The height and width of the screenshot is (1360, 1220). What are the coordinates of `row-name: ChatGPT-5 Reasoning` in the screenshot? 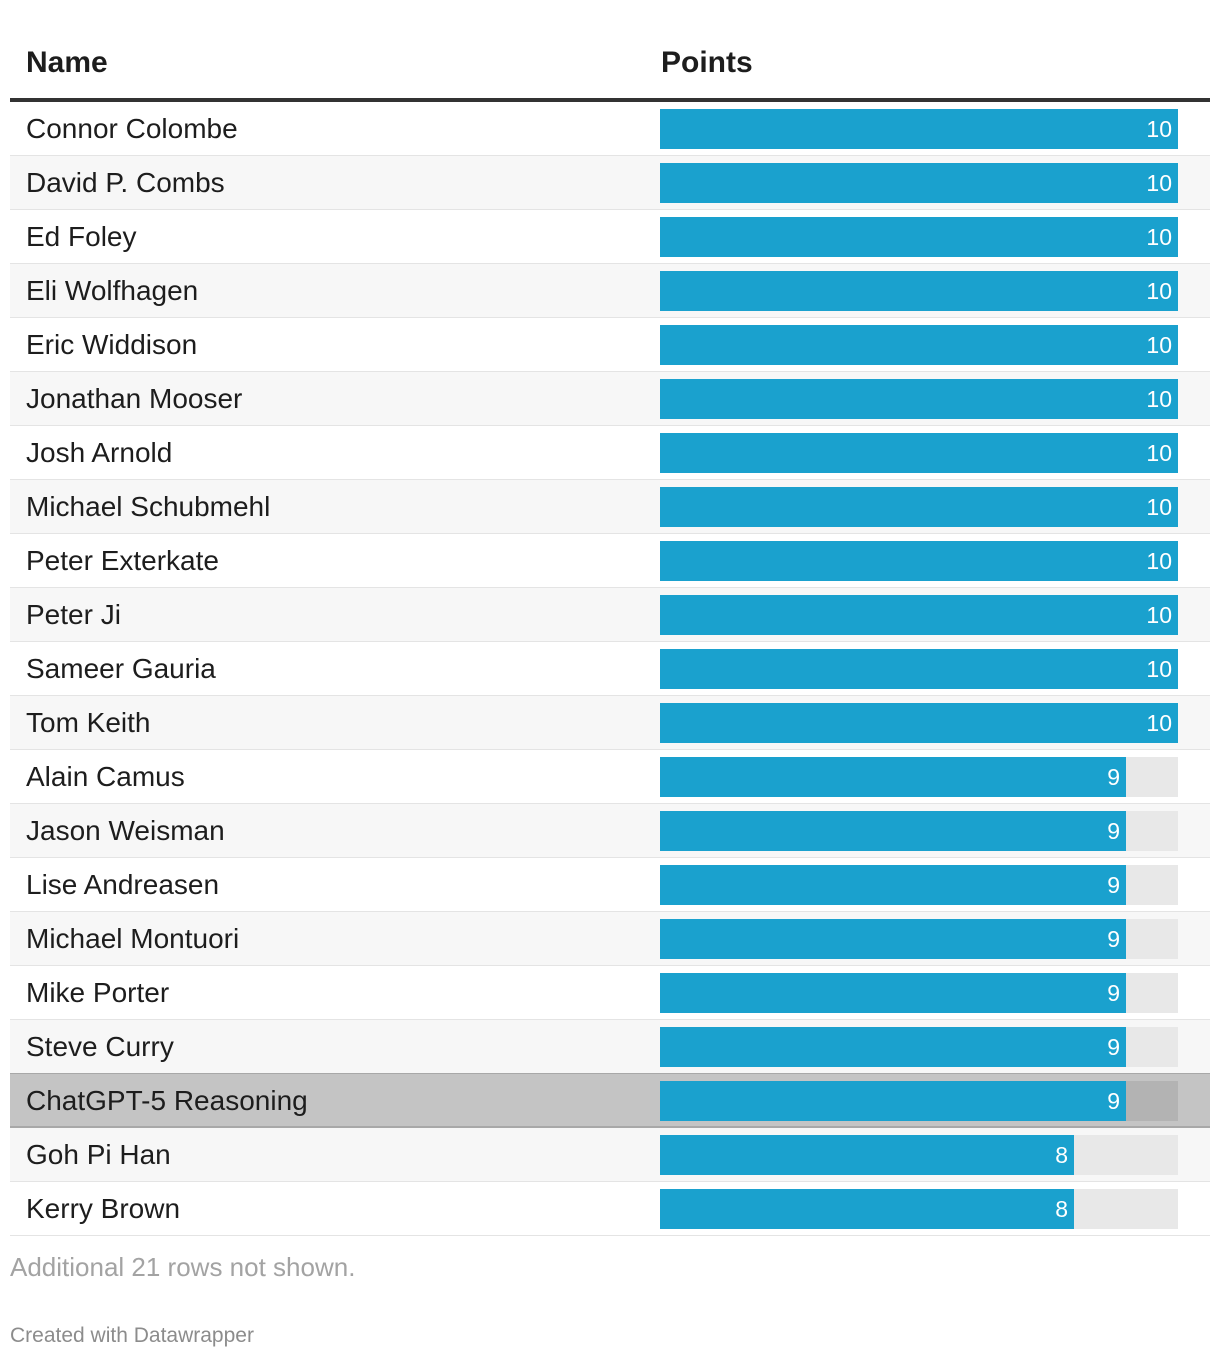 It's located at (167, 1100).